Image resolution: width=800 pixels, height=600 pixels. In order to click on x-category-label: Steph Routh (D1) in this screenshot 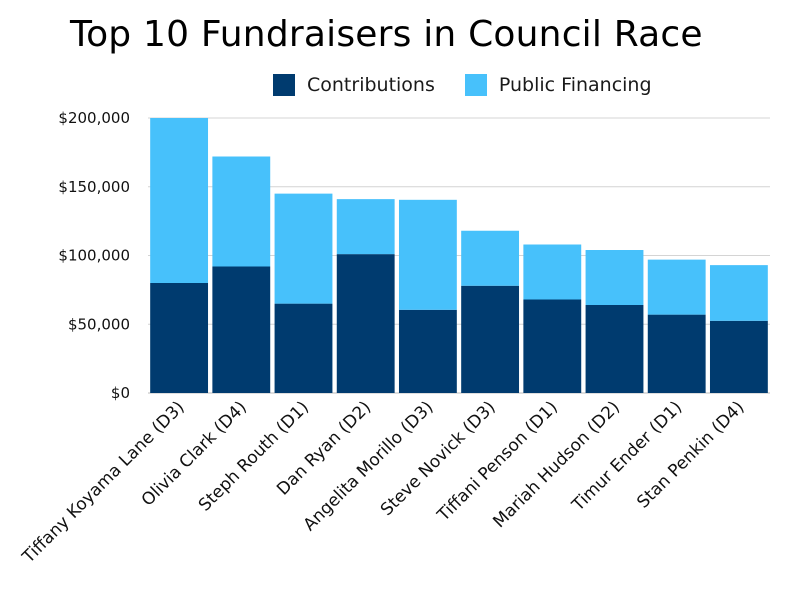, I will do `click(254, 456)`.